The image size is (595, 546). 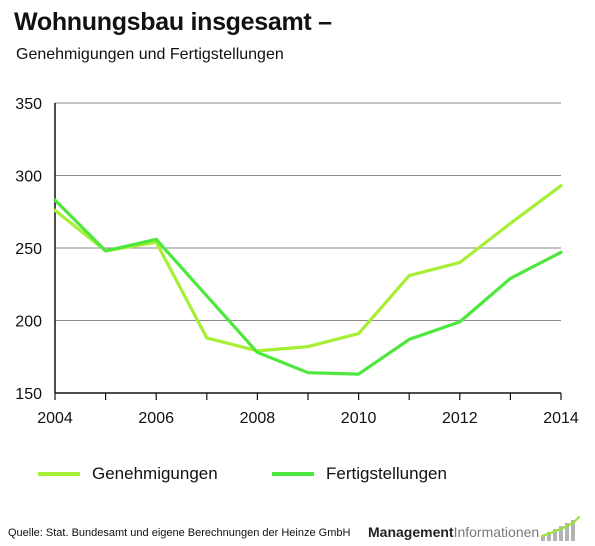 I want to click on y-tick-labels: 150 200 250 300 350, so click(x=28, y=249).